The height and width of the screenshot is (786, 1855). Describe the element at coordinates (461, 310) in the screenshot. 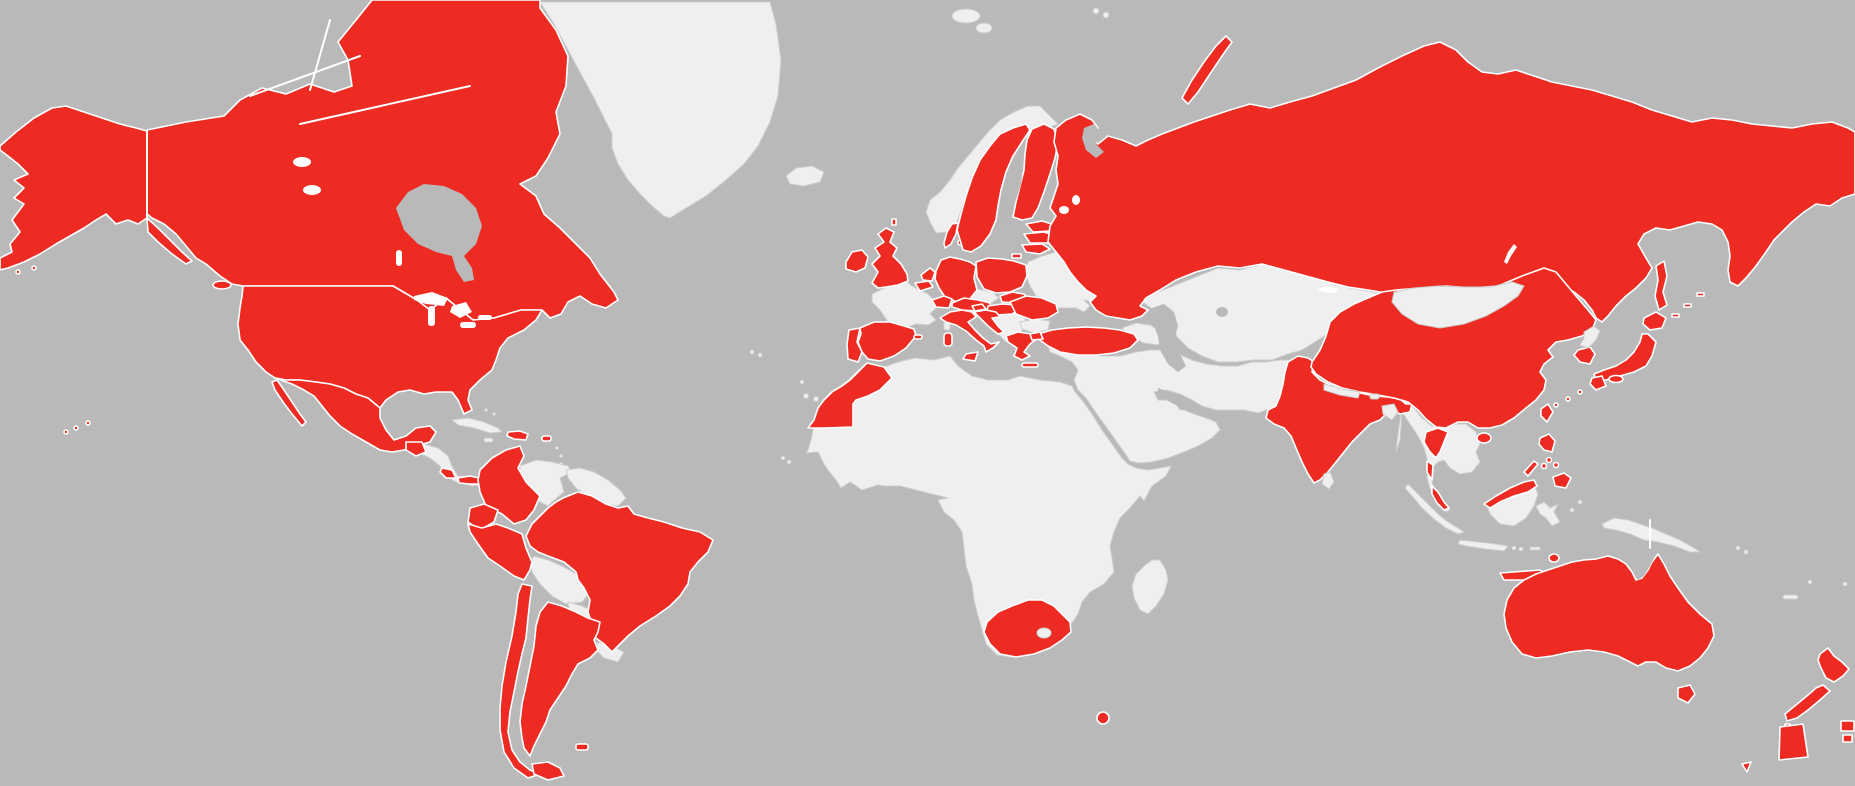

I see `lake-huron` at that location.